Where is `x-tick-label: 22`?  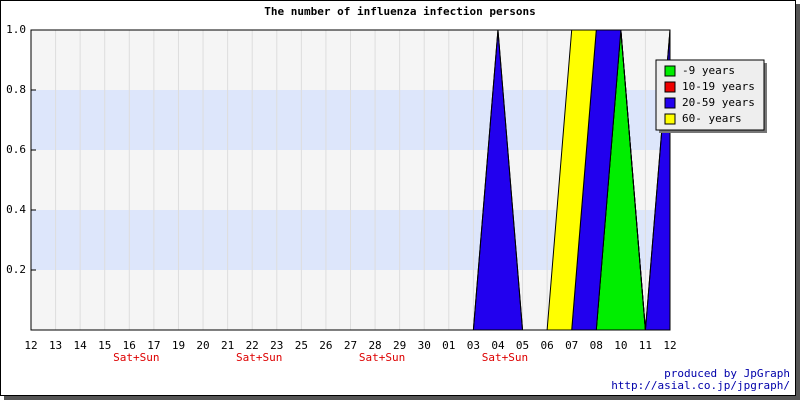 x-tick-label: 22 is located at coordinates (252, 345).